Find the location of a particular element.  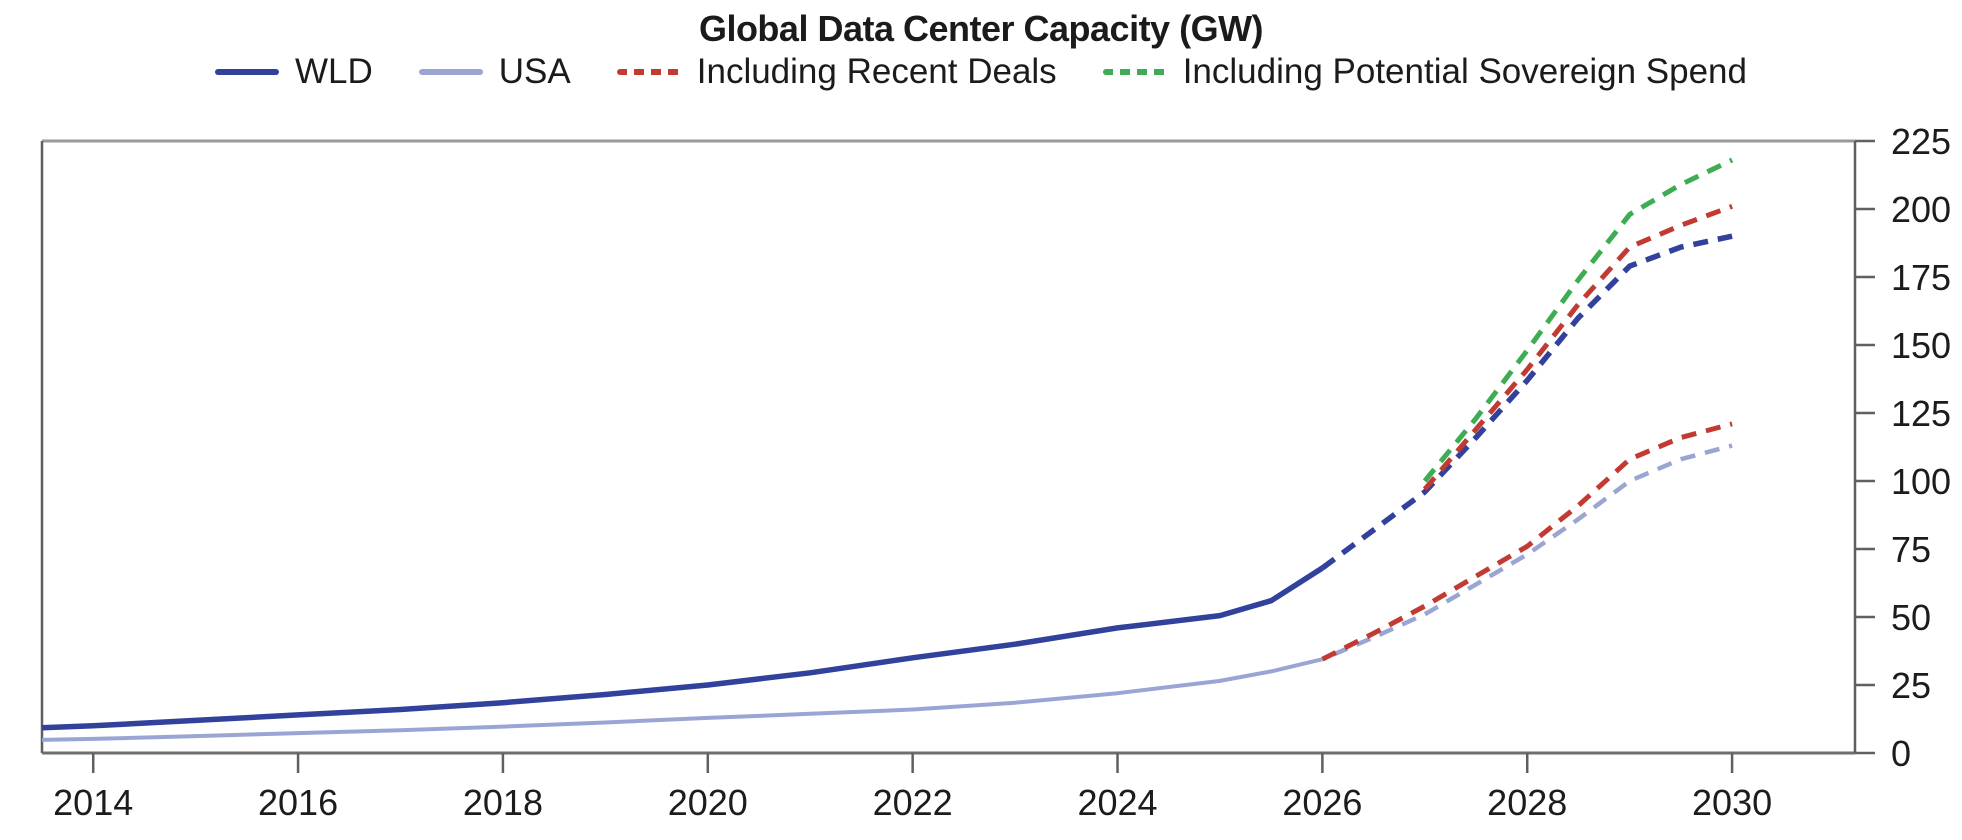

legend-swatch-usa is located at coordinates (450, 72).